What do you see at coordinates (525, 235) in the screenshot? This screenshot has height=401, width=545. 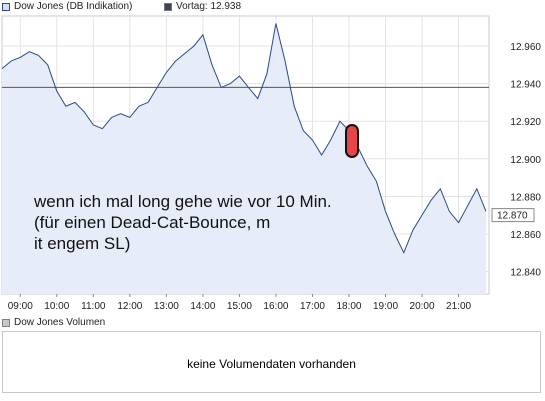 I see `y-tick-label: 12.860` at bounding box center [525, 235].